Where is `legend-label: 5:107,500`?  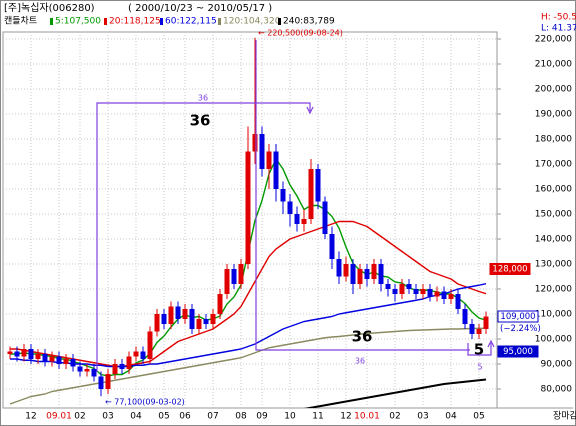 legend-label: 5:107,500 is located at coordinates (78, 22).